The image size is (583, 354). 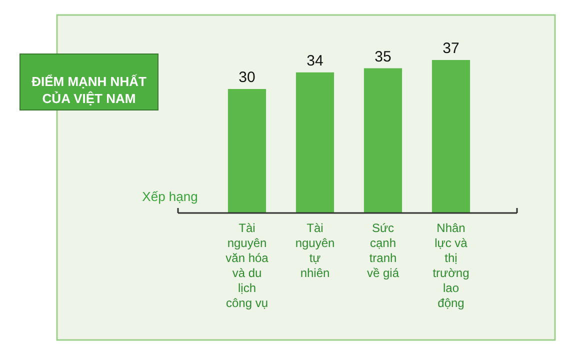 I want to click on data-label: 37, so click(x=451, y=48).